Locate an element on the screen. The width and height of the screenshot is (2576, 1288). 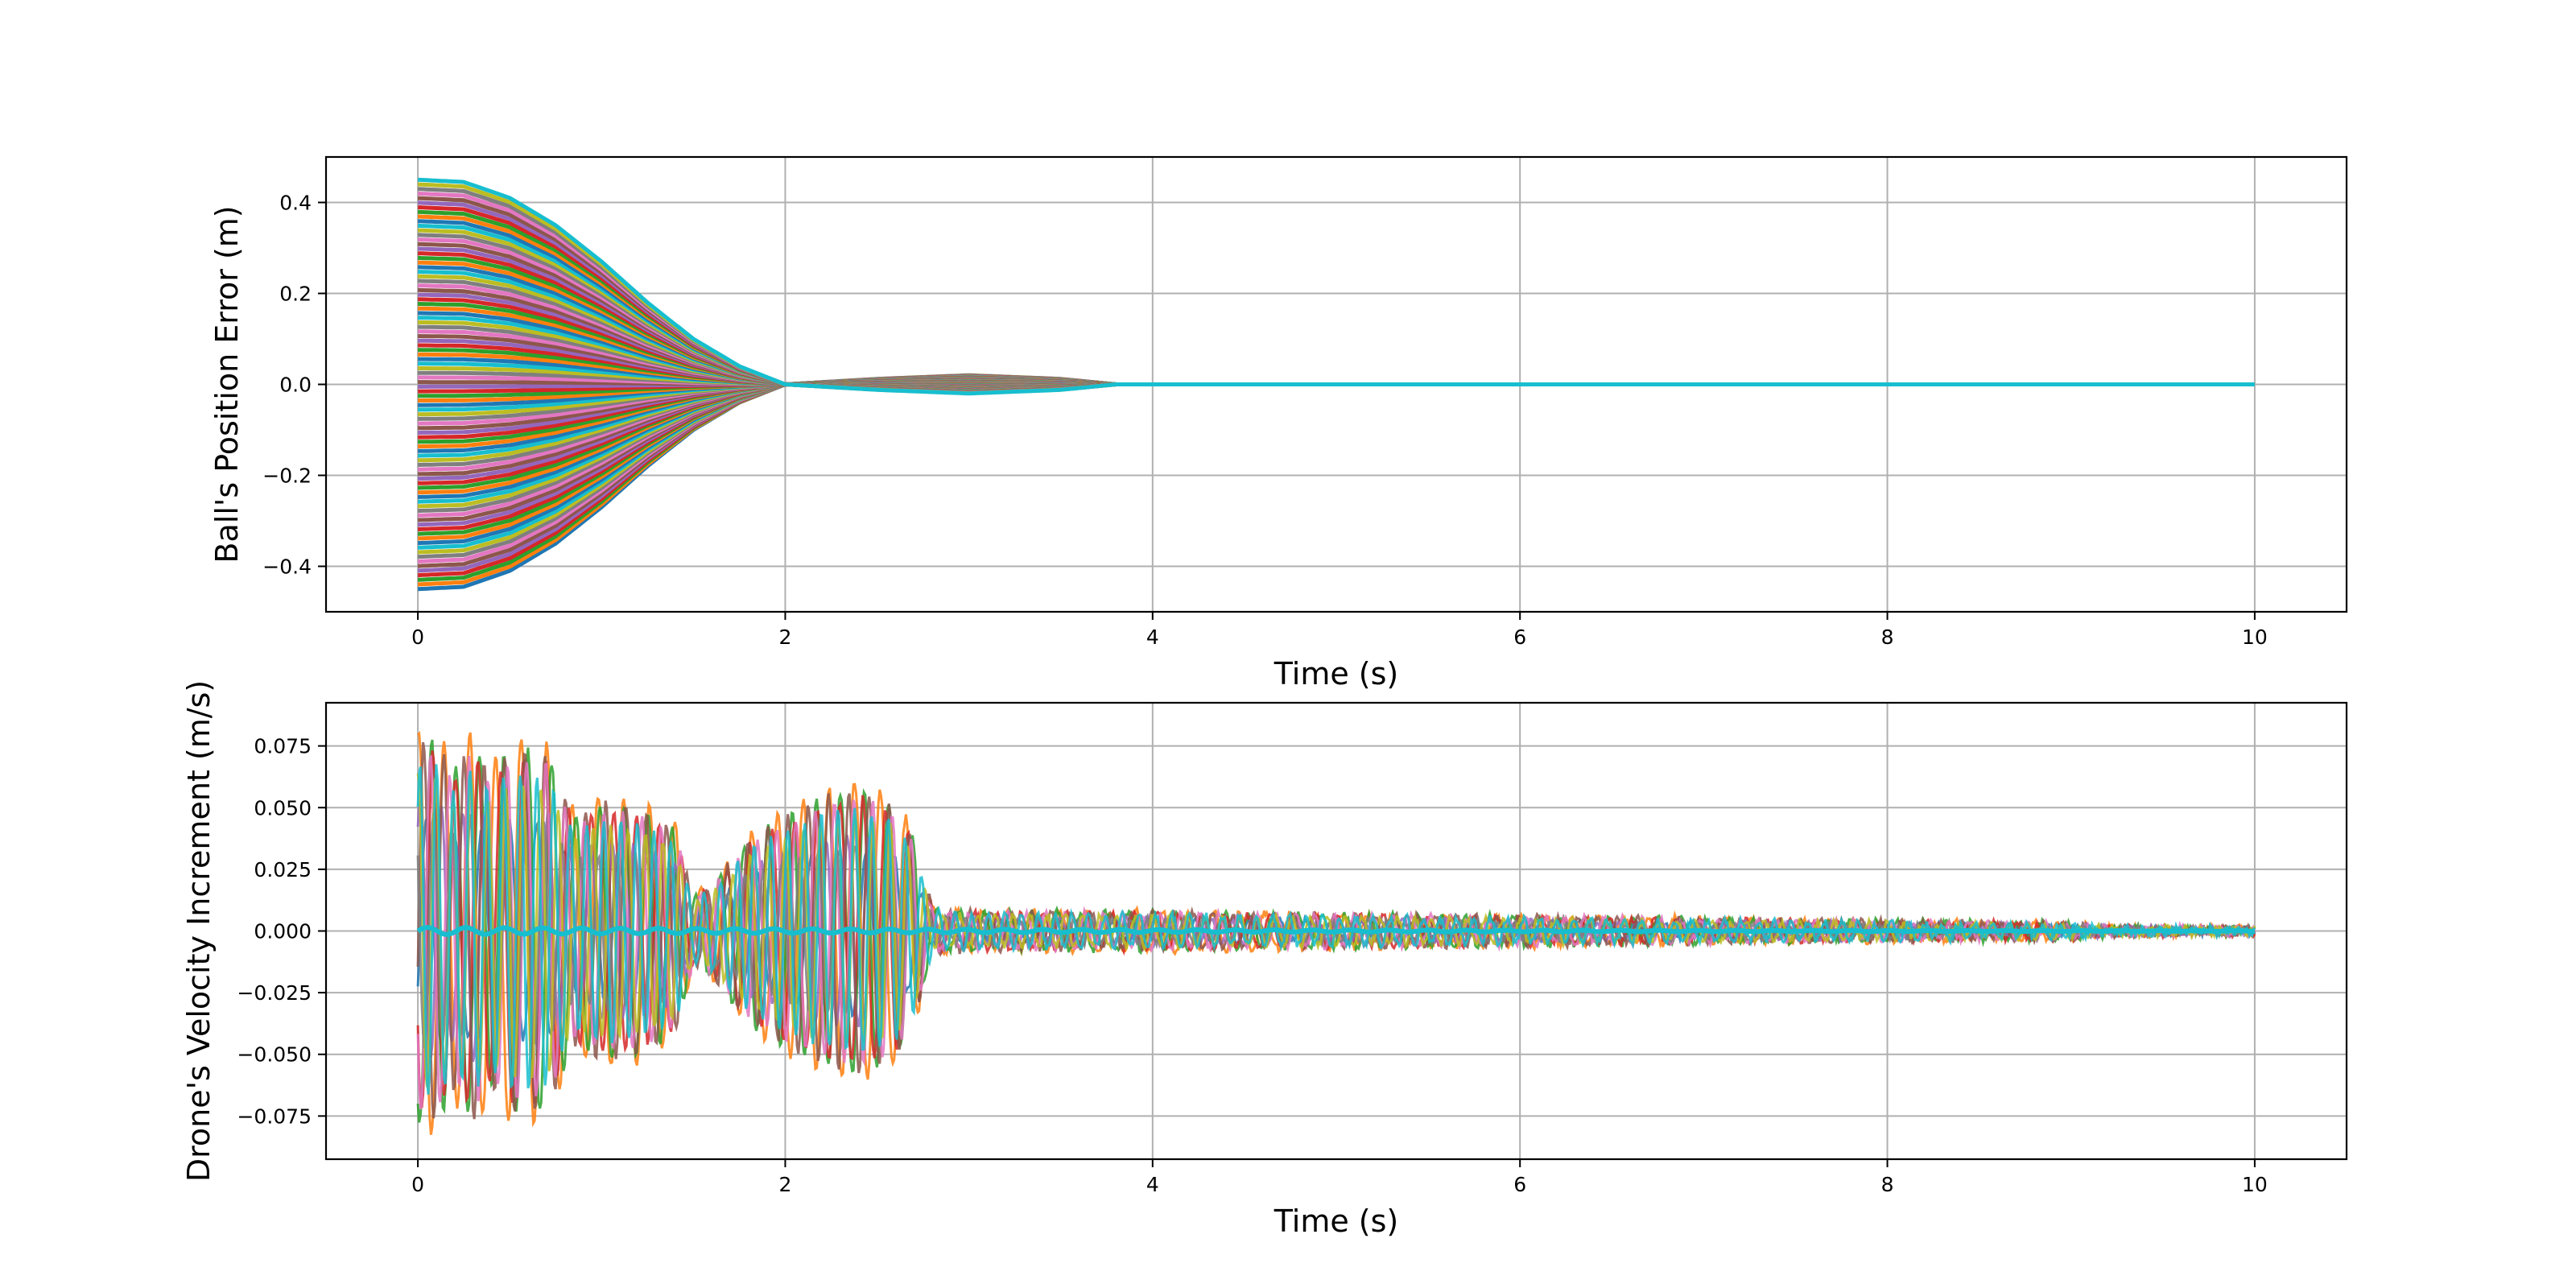
y-tick-label: 0.2 is located at coordinates (295, 294).